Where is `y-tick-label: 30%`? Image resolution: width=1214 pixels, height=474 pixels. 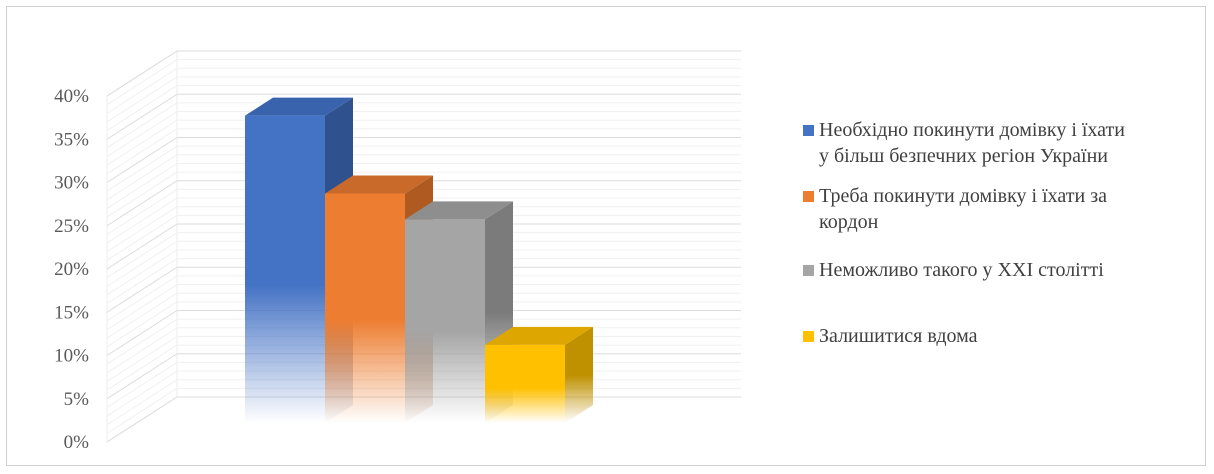
y-tick-label: 30% is located at coordinates (71, 183).